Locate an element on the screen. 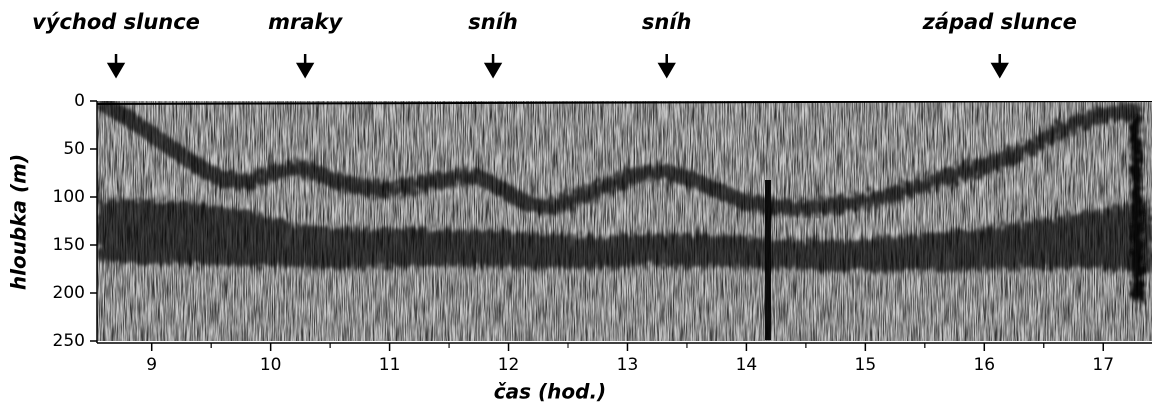 Image resolution: width=1152 pixels, height=407 pixels. x-tick-label: 14 is located at coordinates (747, 365).